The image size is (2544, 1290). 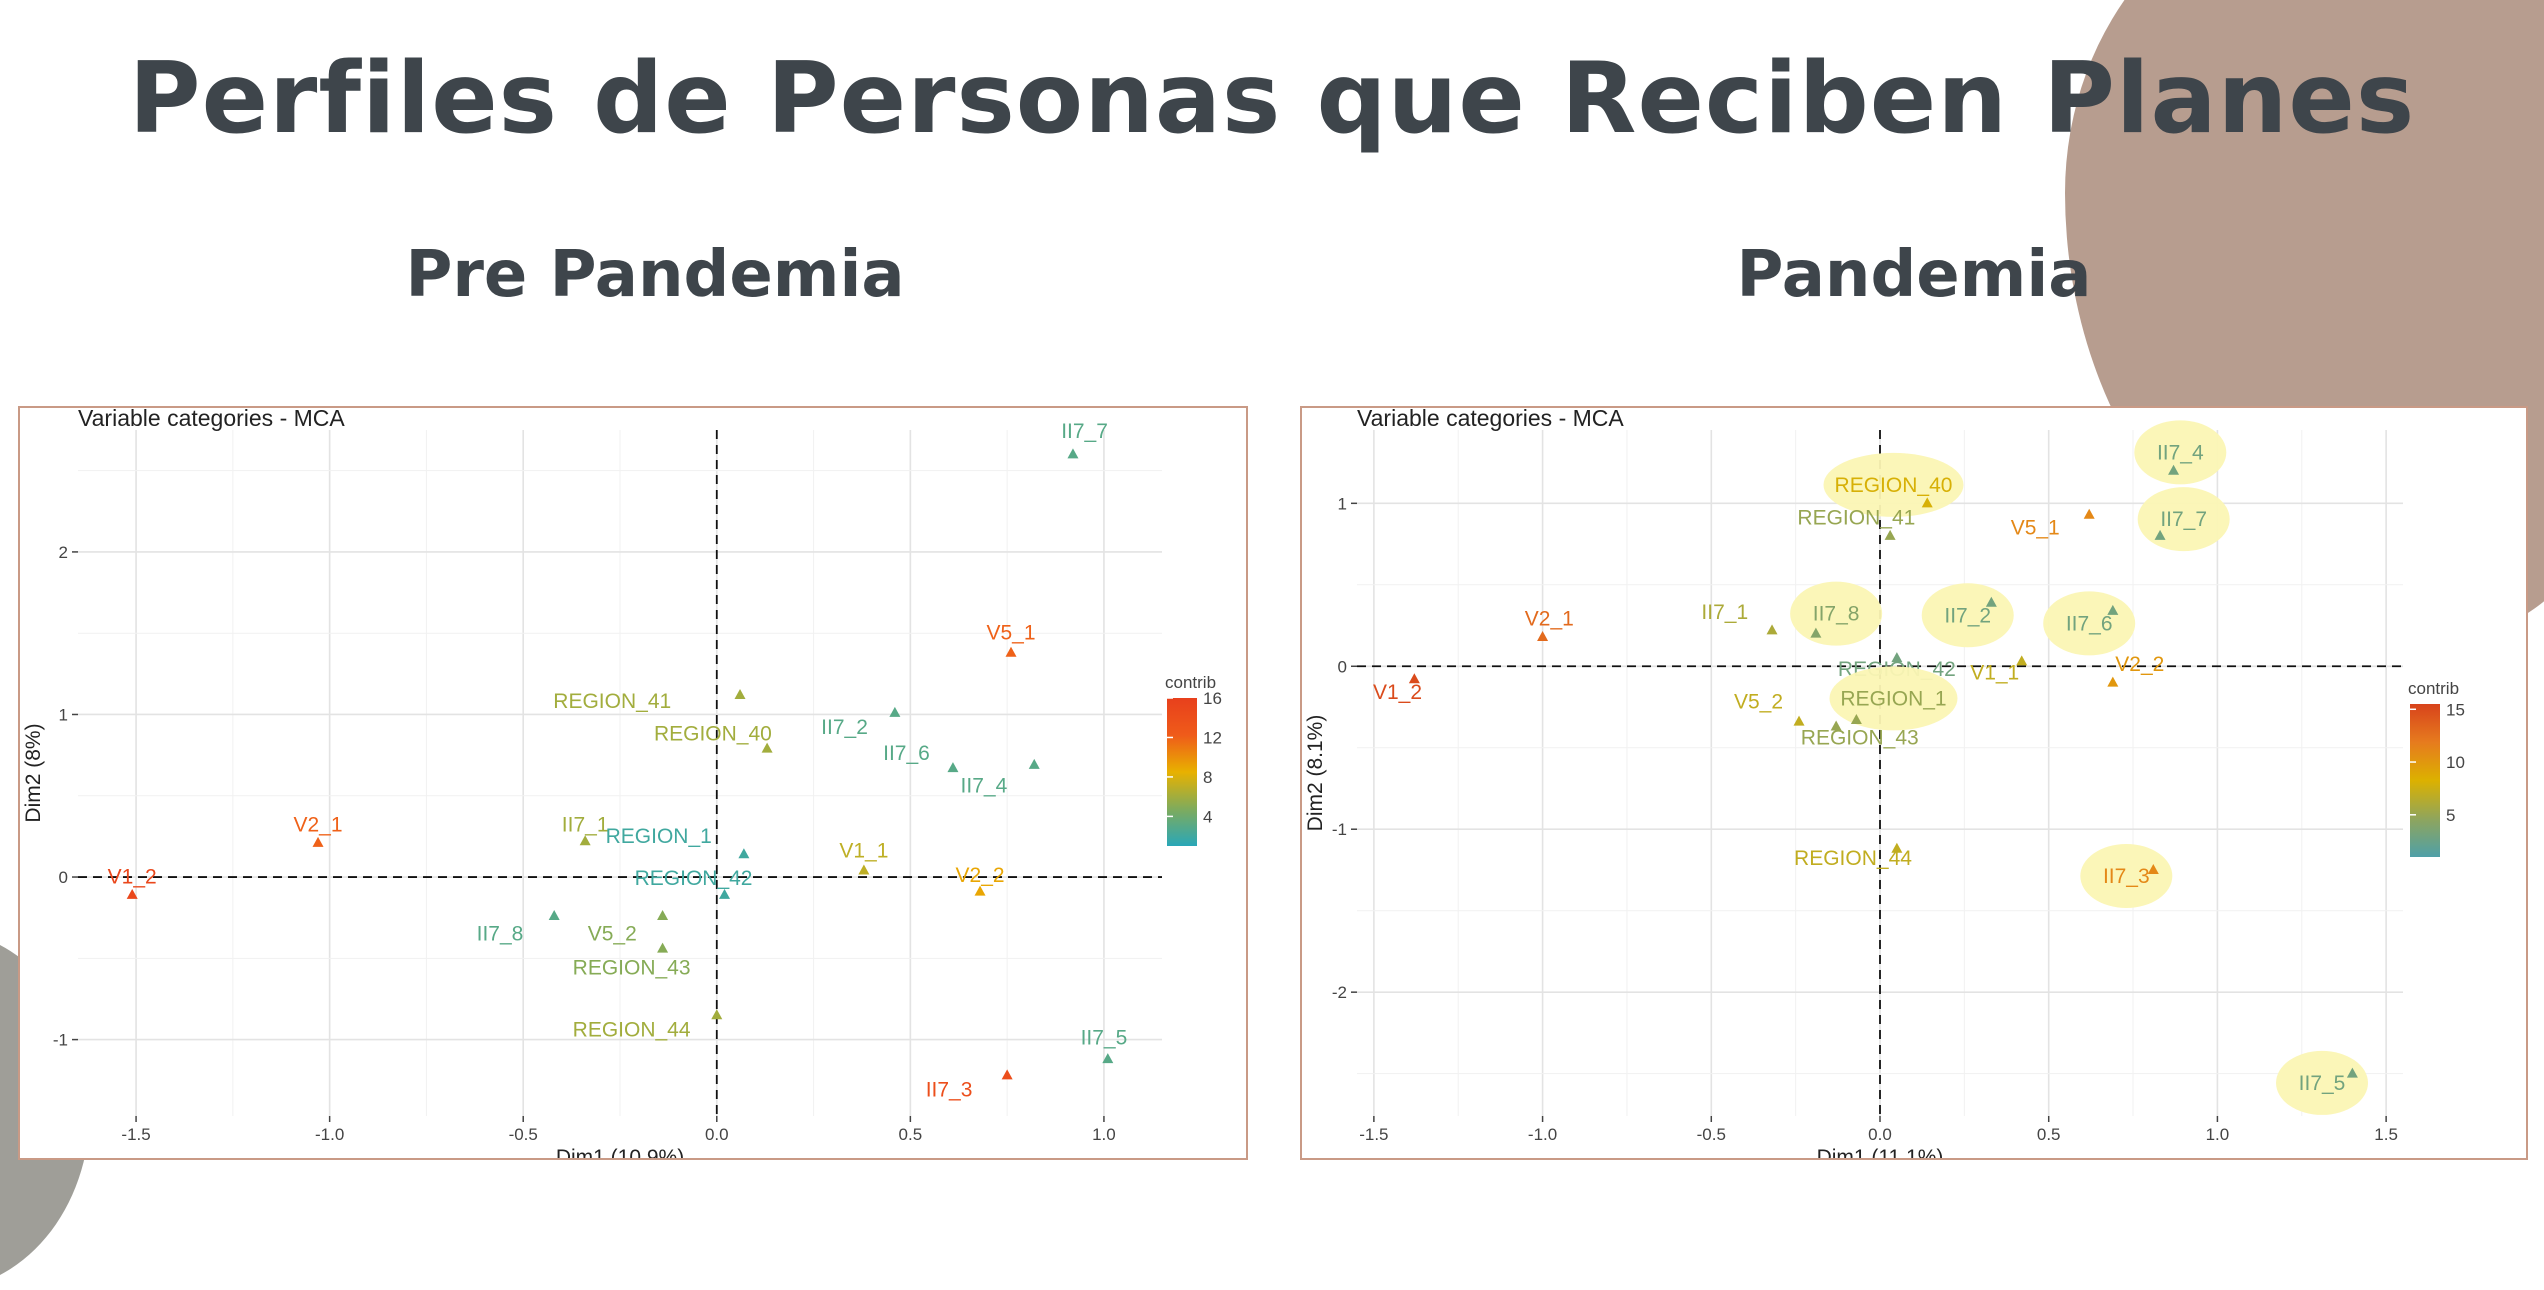 I want to click on point-label-v1-1: V1_1, so click(x=863, y=851).